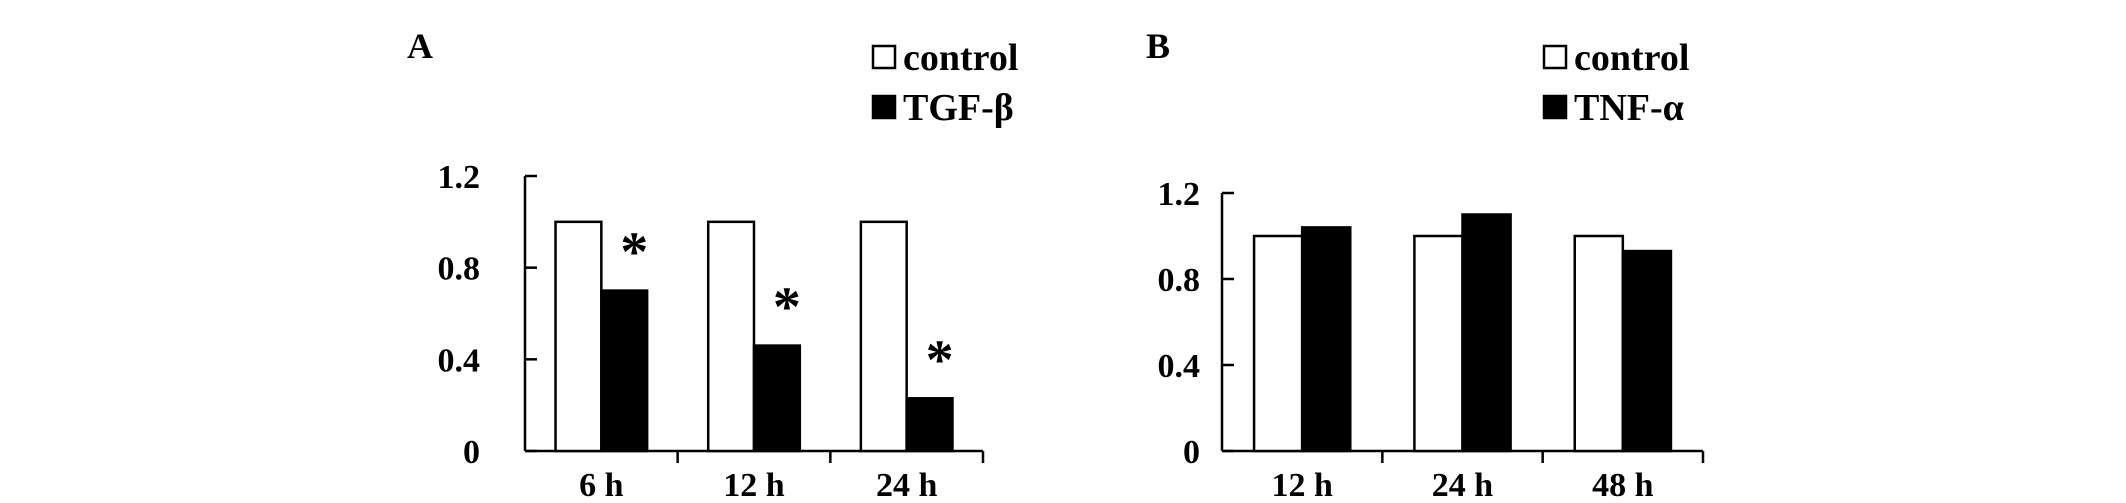  I want to click on x-category-label: 6 h, so click(601, 485).